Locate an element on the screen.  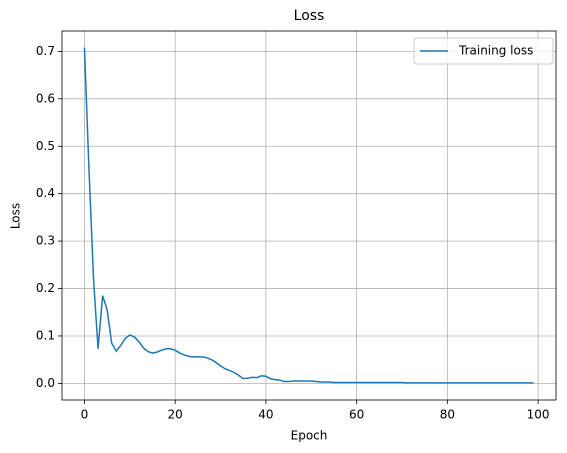
legend-box is located at coordinates (483, 51).